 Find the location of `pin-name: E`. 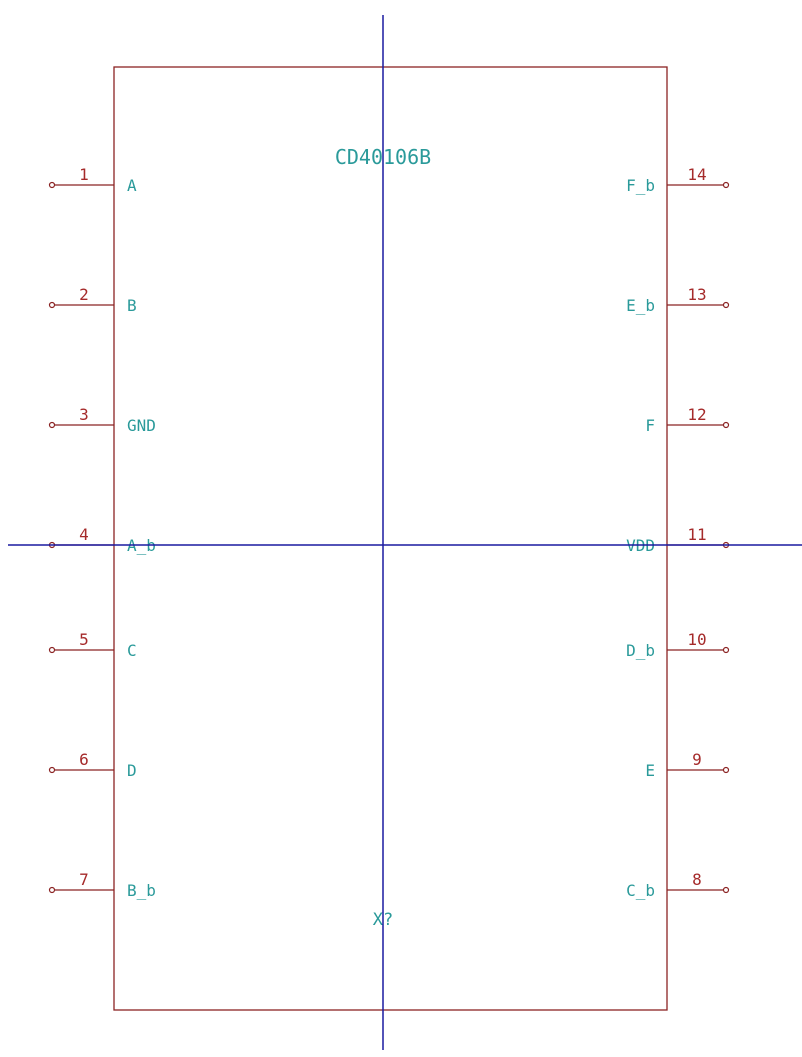

pin-name: E is located at coordinates (650, 770).